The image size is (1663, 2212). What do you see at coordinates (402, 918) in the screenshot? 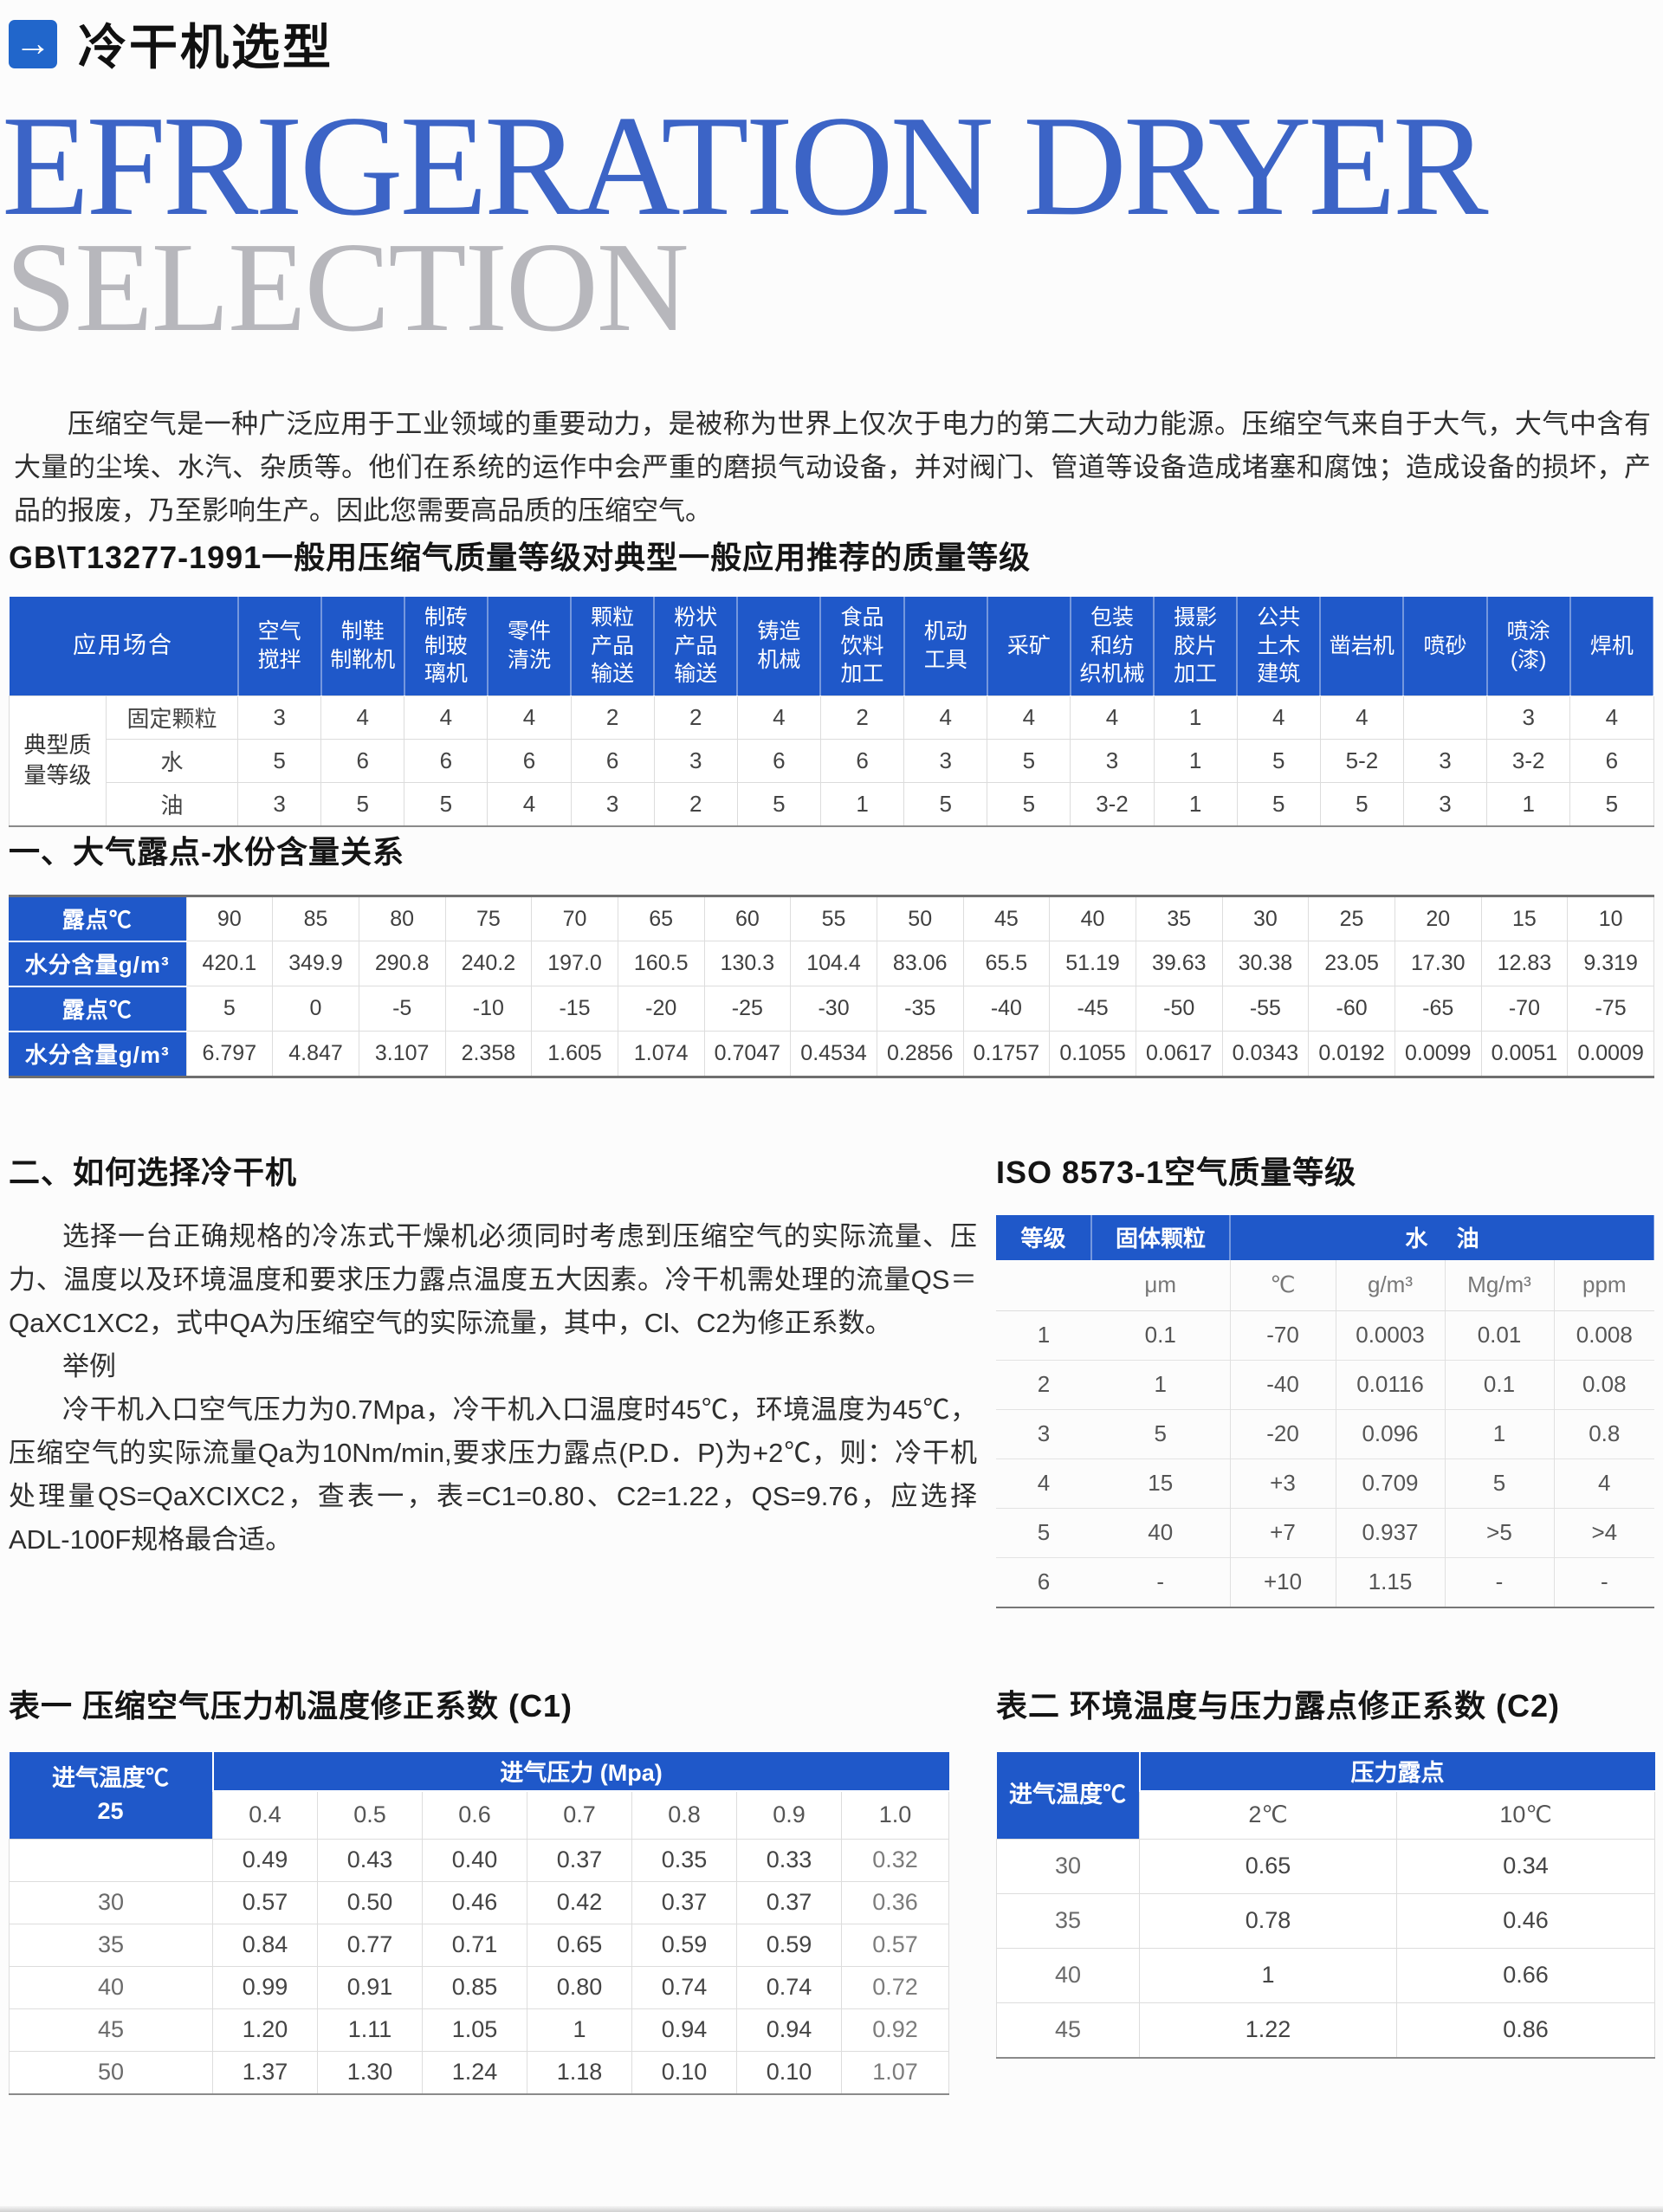
I see `dew-cell: 80` at bounding box center [402, 918].